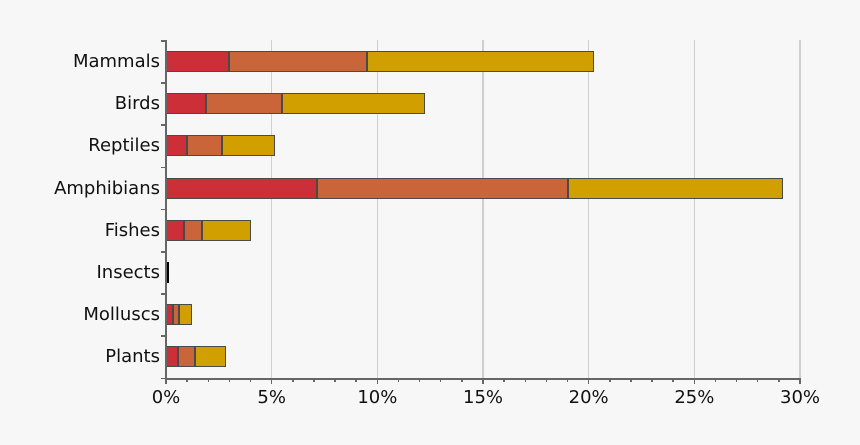 This screenshot has height=445, width=860. I want to click on category-label: Fishes, so click(132, 230).